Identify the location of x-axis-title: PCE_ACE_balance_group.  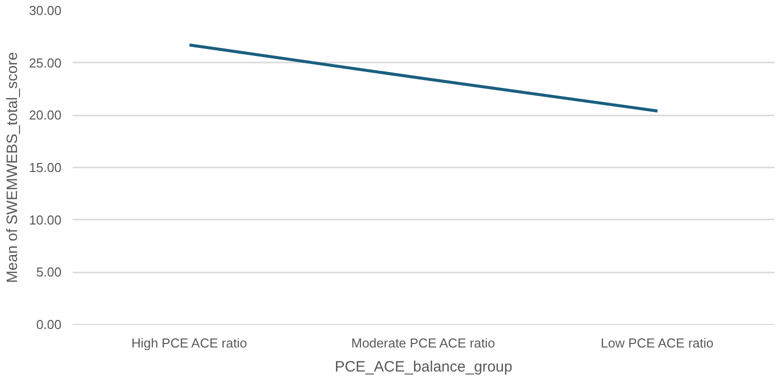
(423, 367).